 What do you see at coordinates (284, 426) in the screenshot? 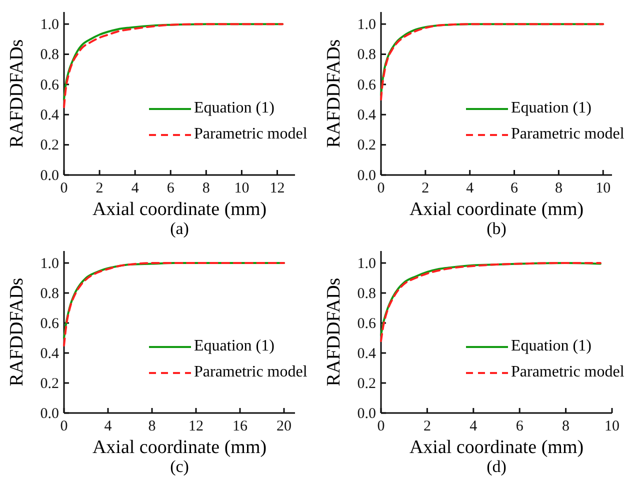
I see `x-tick-label: 20` at bounding box center [284, 426].